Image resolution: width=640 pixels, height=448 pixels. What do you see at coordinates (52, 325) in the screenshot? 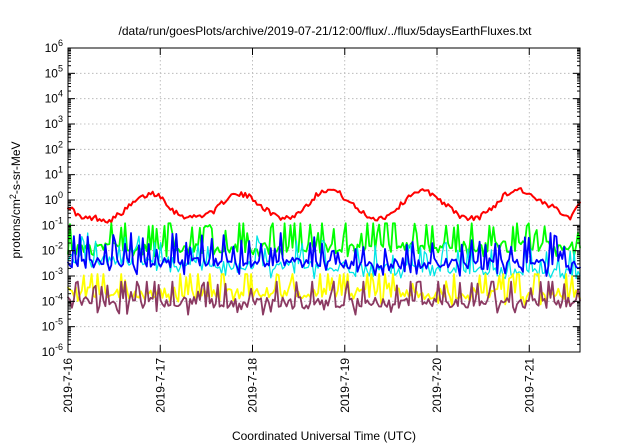
I see `y-tick-label: 10⁻⁵` at bounding box center [52, 325].